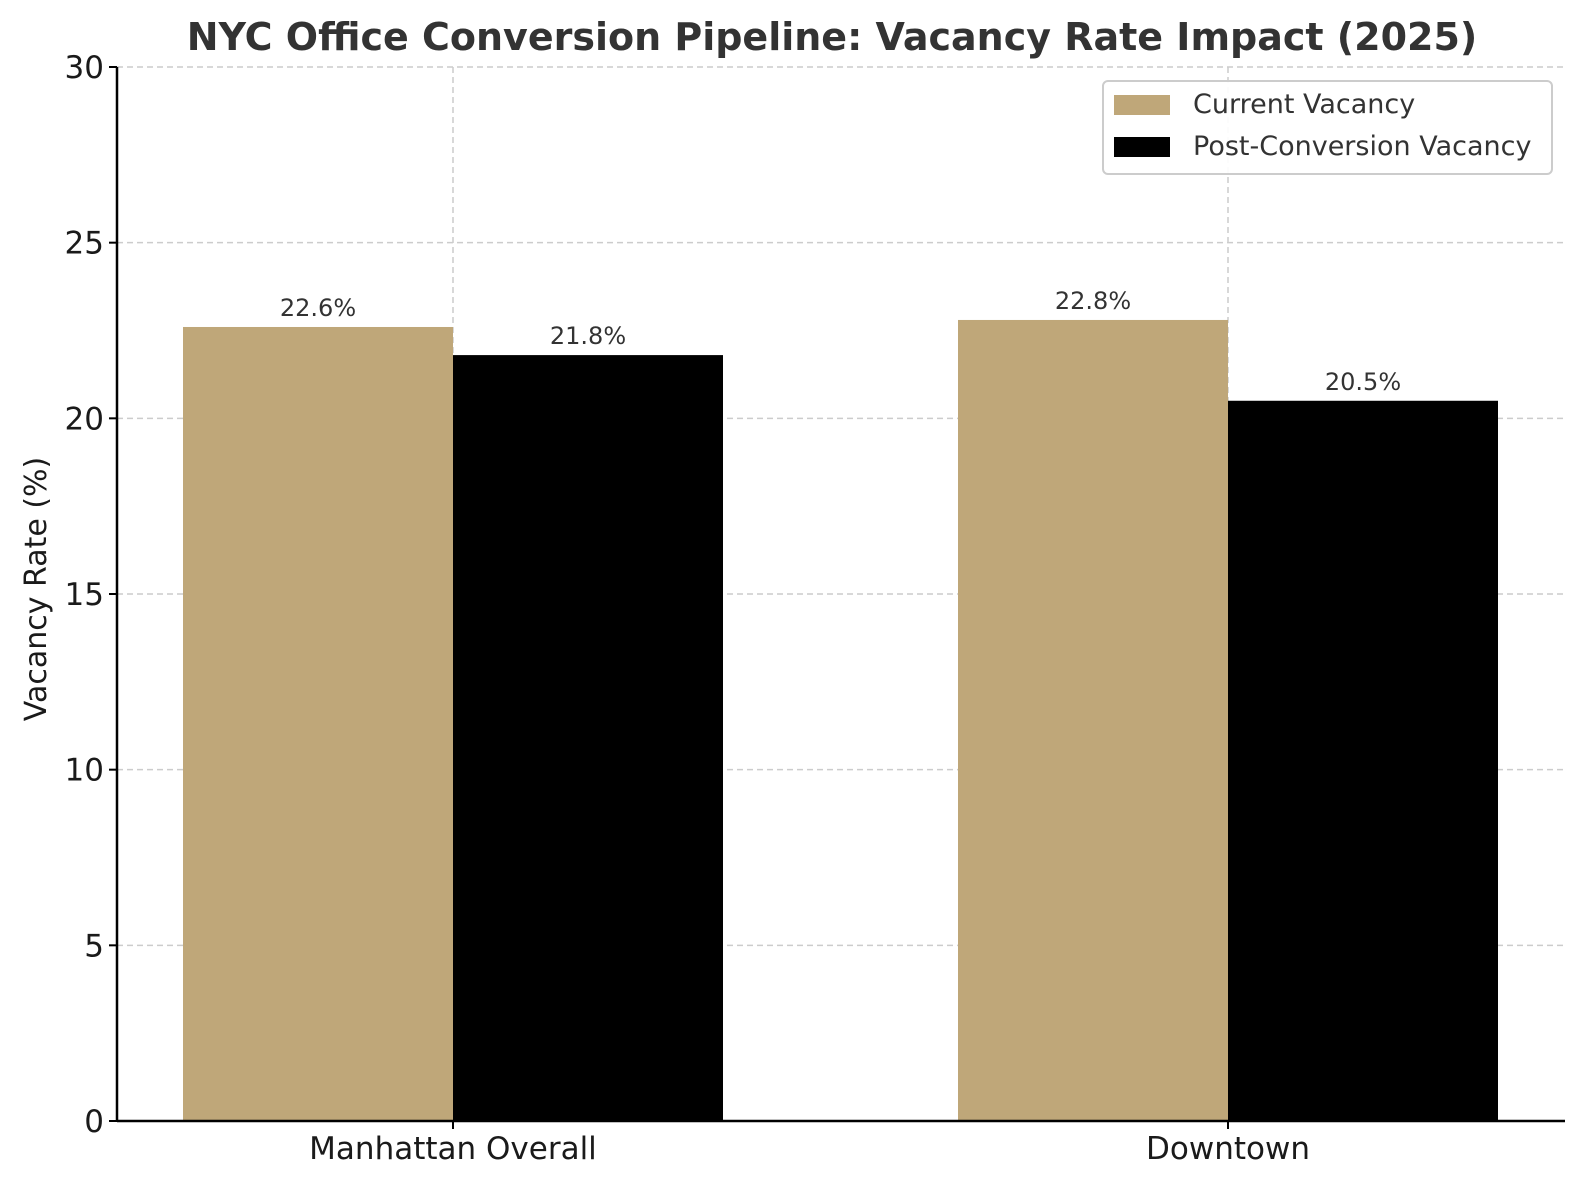 This screenshot has height=1184, width=1580. I want to click on legend-swatch-current-vacancy, so click(1142, 105).